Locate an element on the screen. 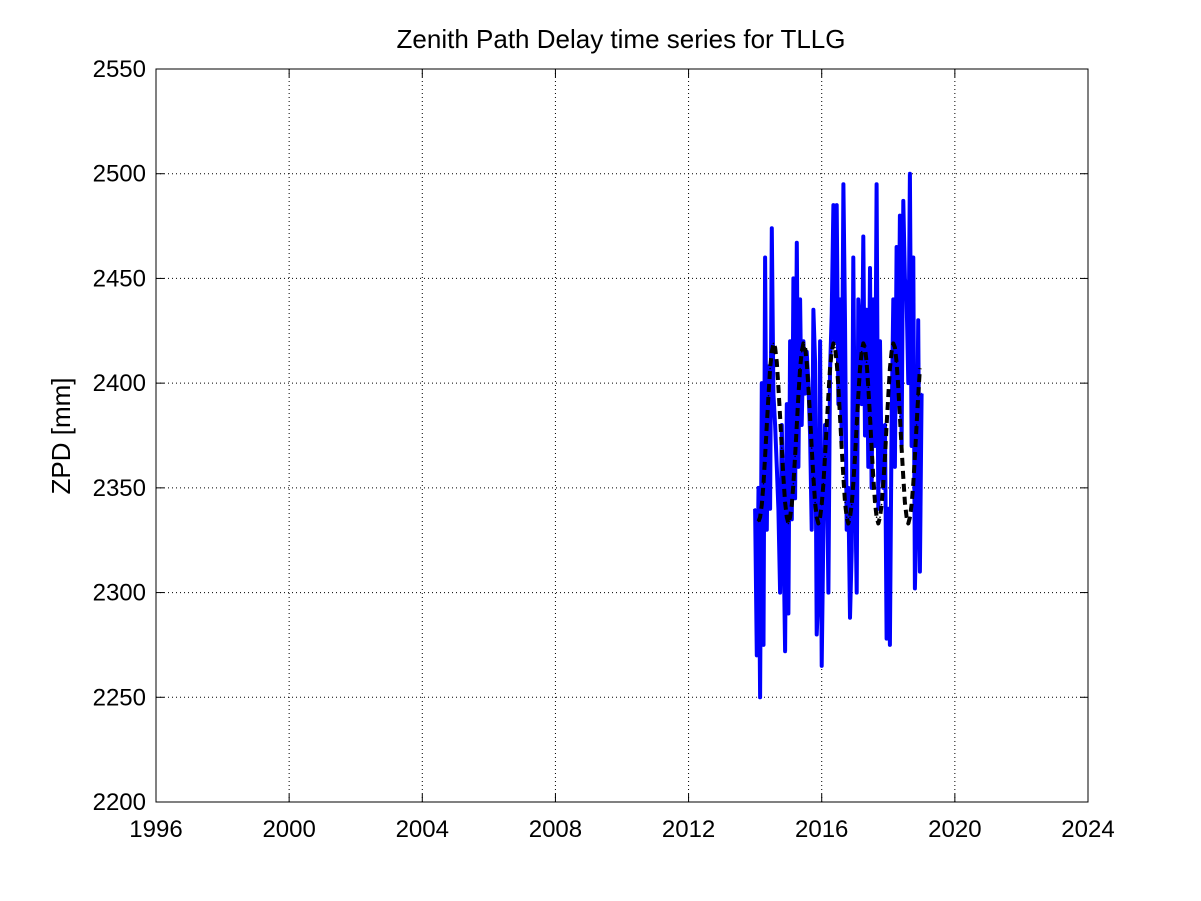 This screenshot has width=1201, height=901. x-tick-label: 2016 is located at coordinates (821, 829).